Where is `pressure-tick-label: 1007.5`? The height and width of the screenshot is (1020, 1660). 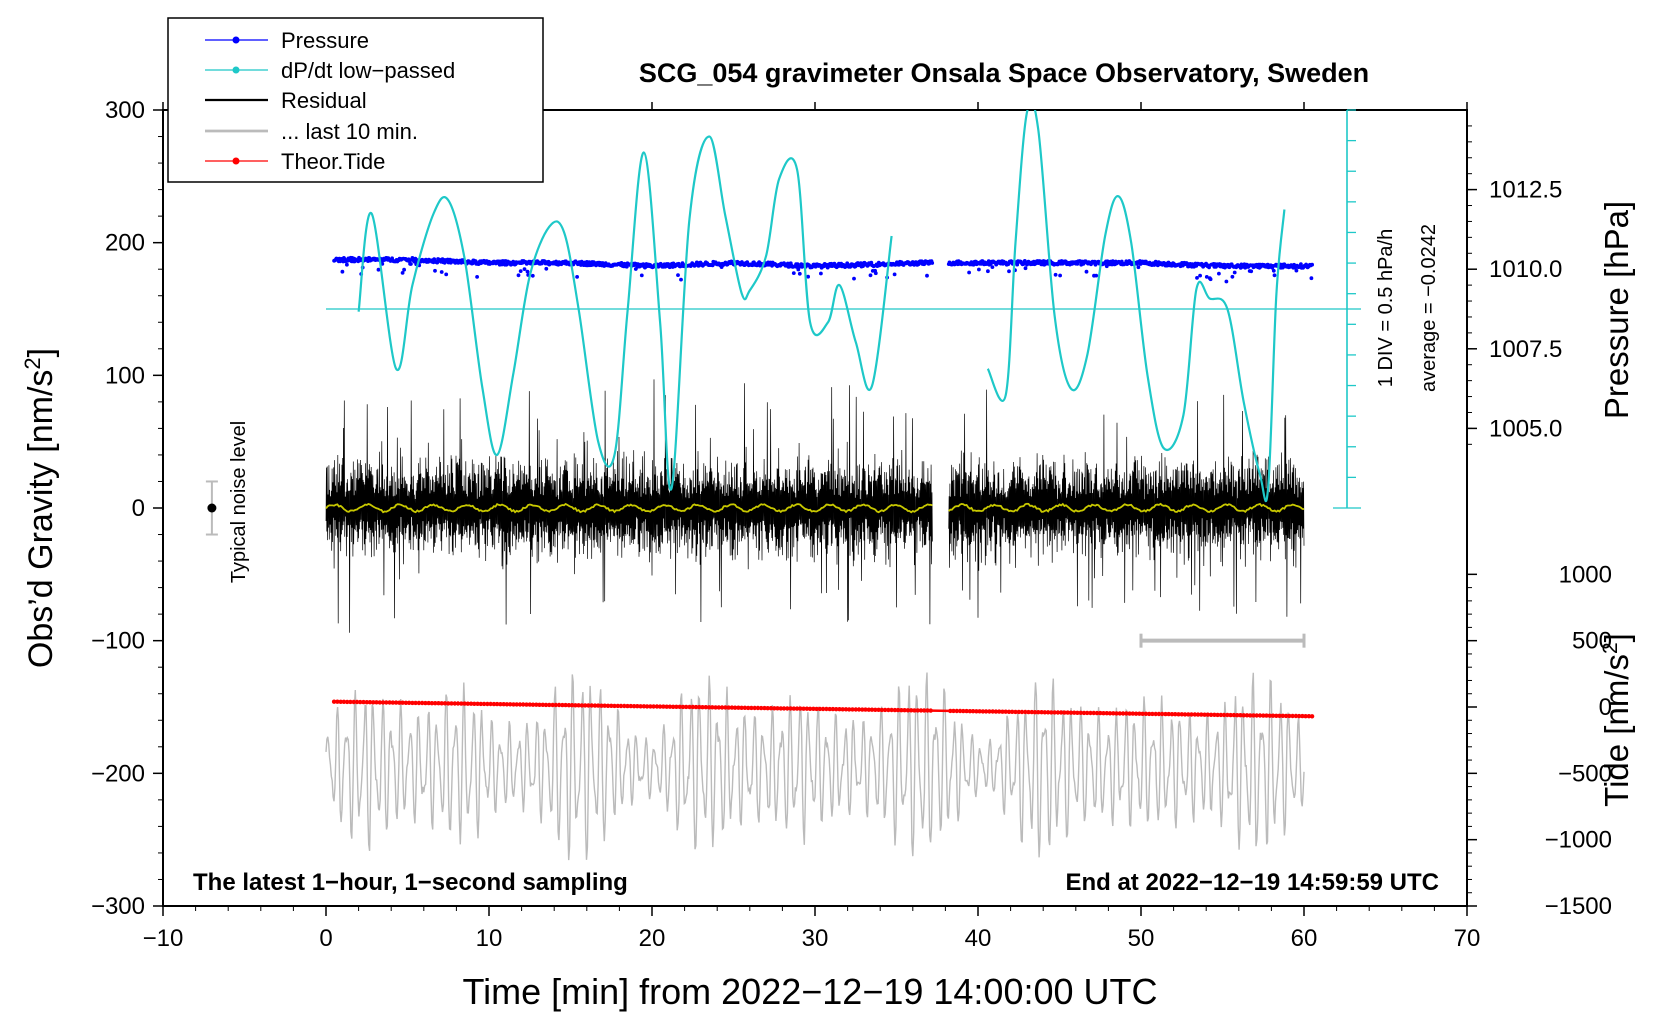 pressure-tick-label: 1007.5 is located at coordinates (1525, 349).